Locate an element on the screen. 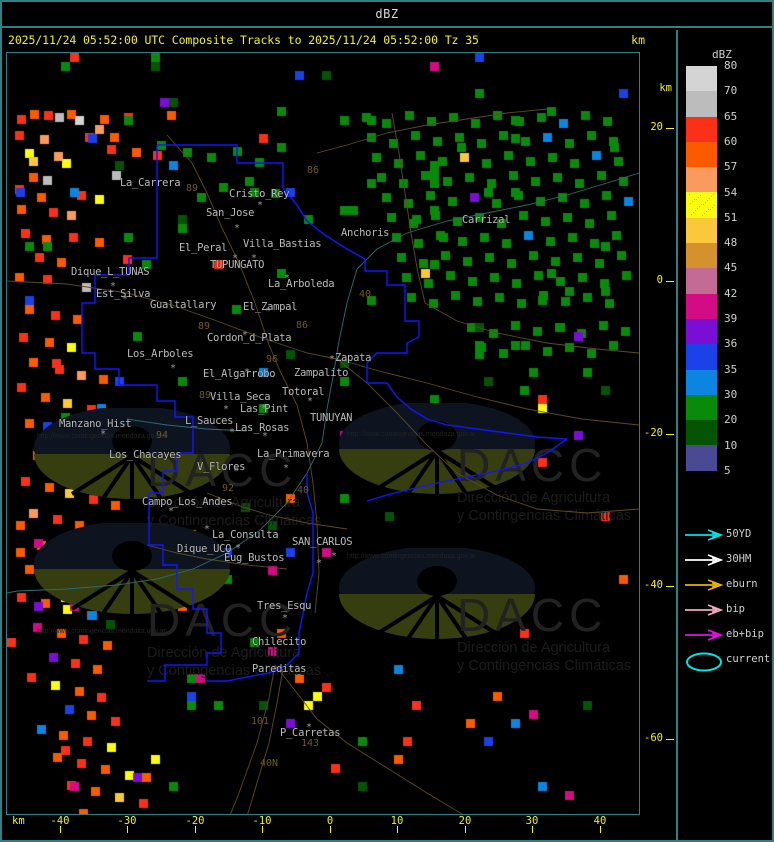  place-label: Las_Rosas is located at coordinates (262, 428).